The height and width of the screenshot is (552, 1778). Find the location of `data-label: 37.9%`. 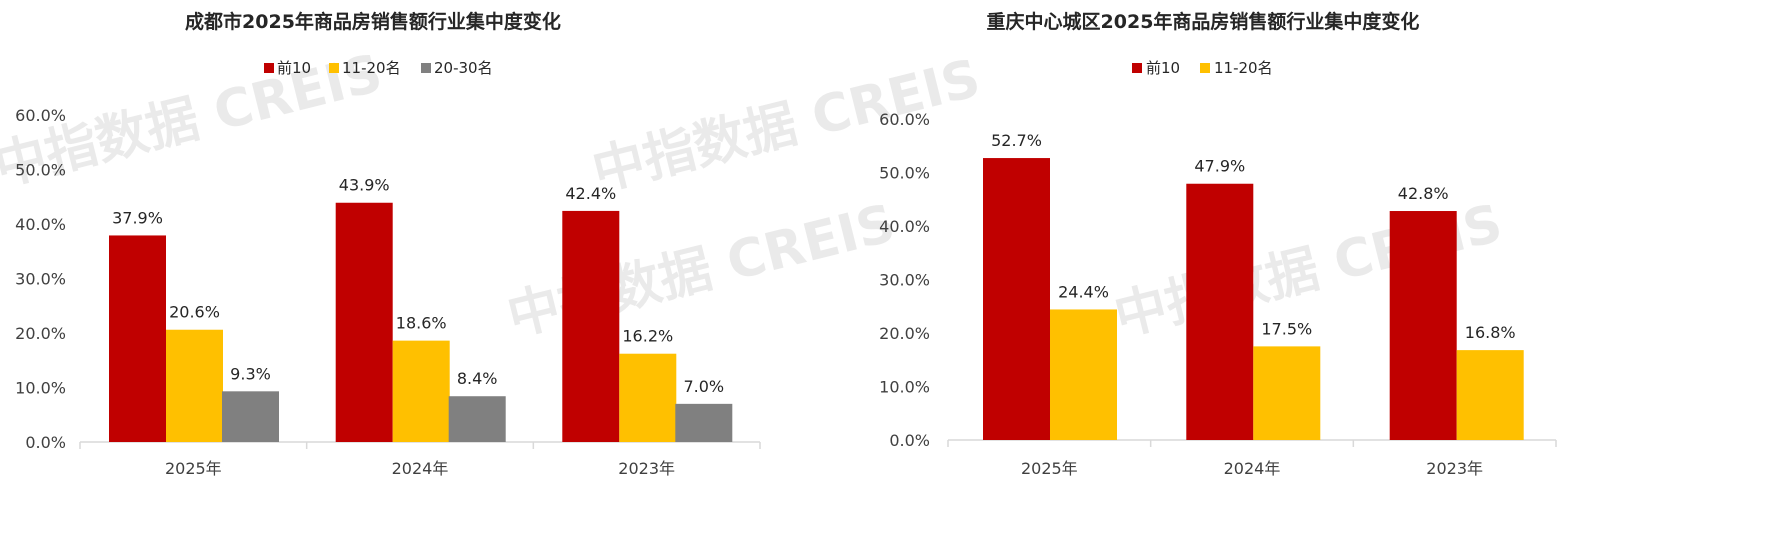

data-label: 37.9% is located at coordinates (137, 217).